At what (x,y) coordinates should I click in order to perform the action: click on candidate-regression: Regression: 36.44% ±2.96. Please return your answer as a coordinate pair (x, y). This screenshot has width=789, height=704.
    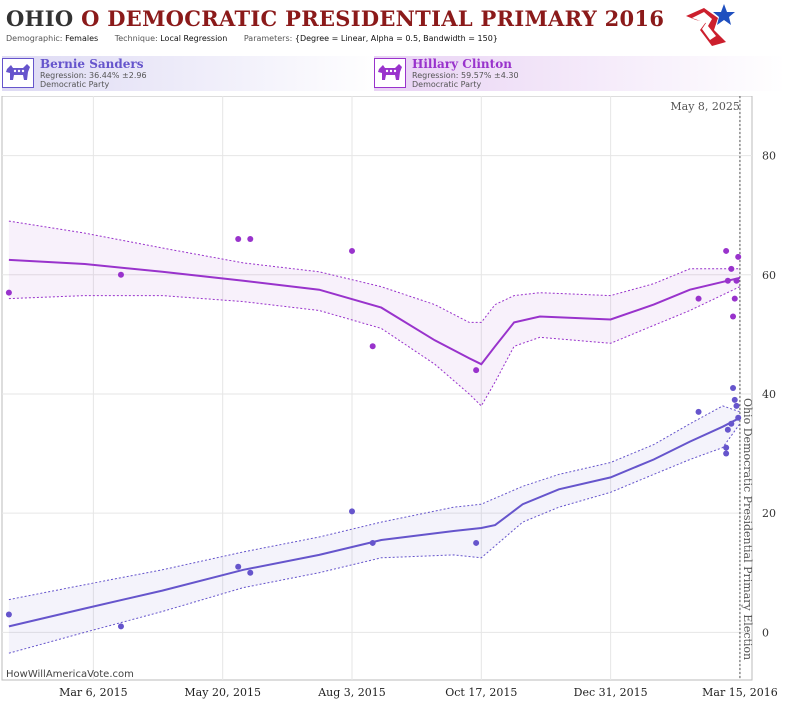
    Looking at the image, I should click on (93, 75).